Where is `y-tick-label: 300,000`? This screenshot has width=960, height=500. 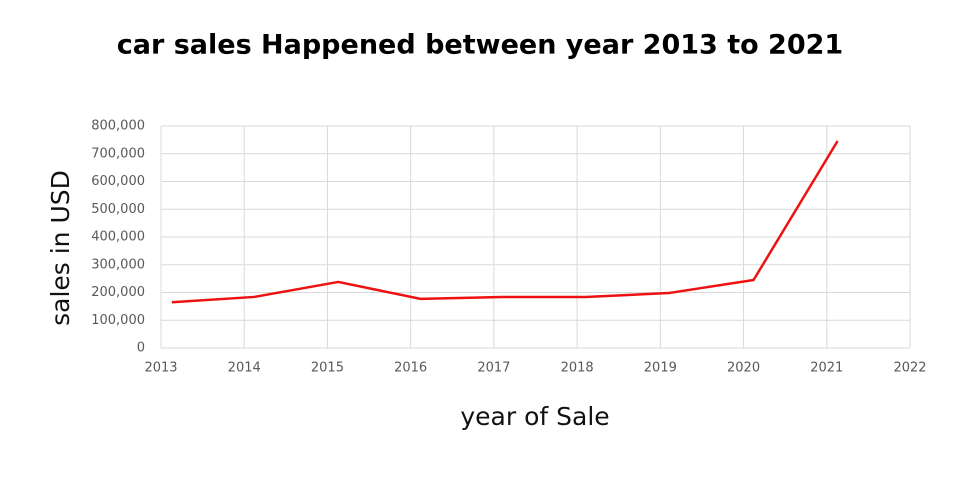
y-tick-label: 300,000 is located at coordinates (118, 264).